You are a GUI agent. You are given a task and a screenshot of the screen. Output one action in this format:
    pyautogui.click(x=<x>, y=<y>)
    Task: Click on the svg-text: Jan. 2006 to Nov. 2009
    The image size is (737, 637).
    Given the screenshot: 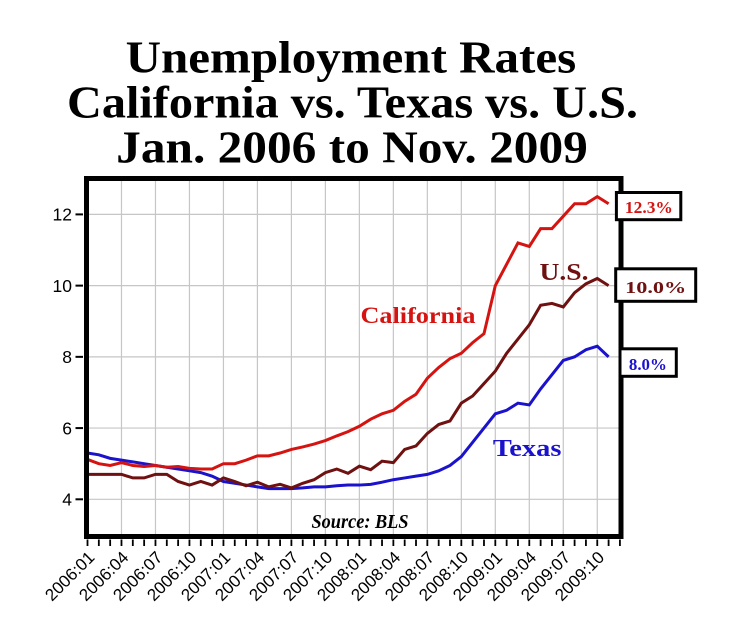 What is the action you would take?
    pyautogui.click(x=352, y=147)
    